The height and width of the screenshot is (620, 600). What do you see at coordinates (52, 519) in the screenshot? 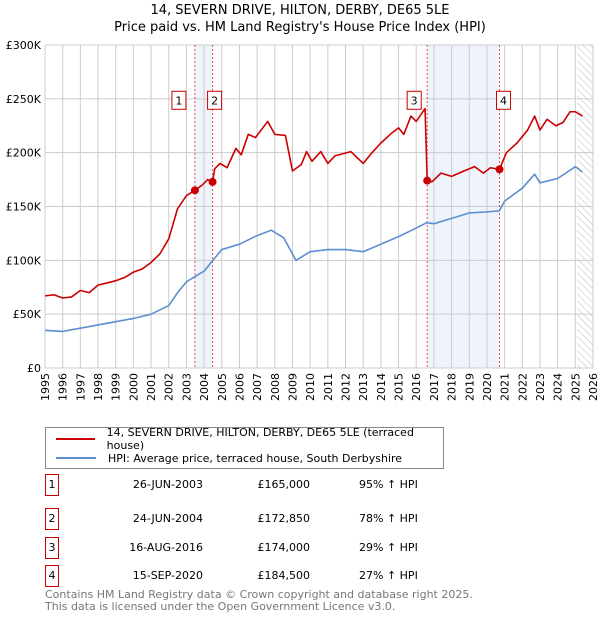
I see `sale-number: 2` at bounding box center [52, 519].